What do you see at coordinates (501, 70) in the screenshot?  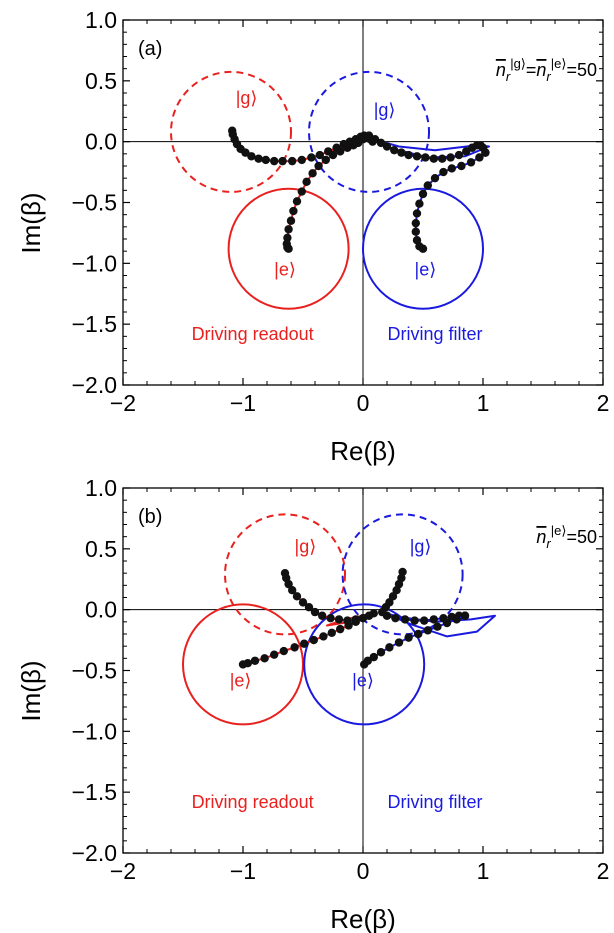 I see `annotation-main: n` at bounding box center [501, 70].